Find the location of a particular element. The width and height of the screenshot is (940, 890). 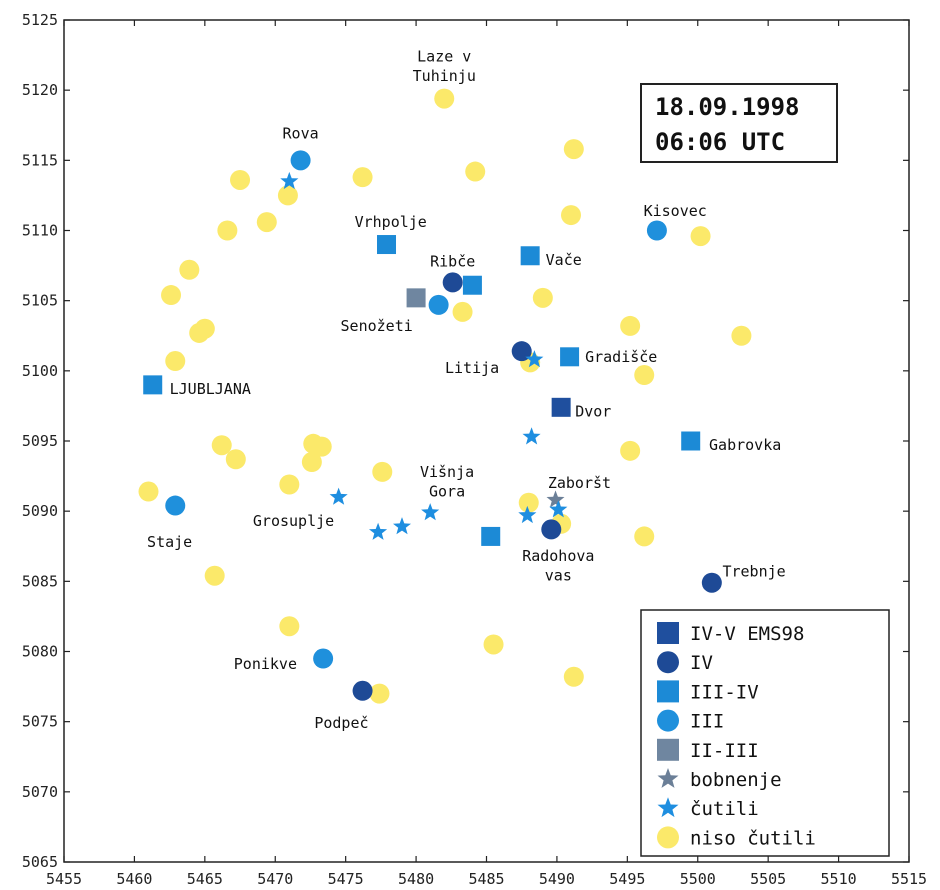

legend-item-cutili: čutili is located at coordinates (708, 808).